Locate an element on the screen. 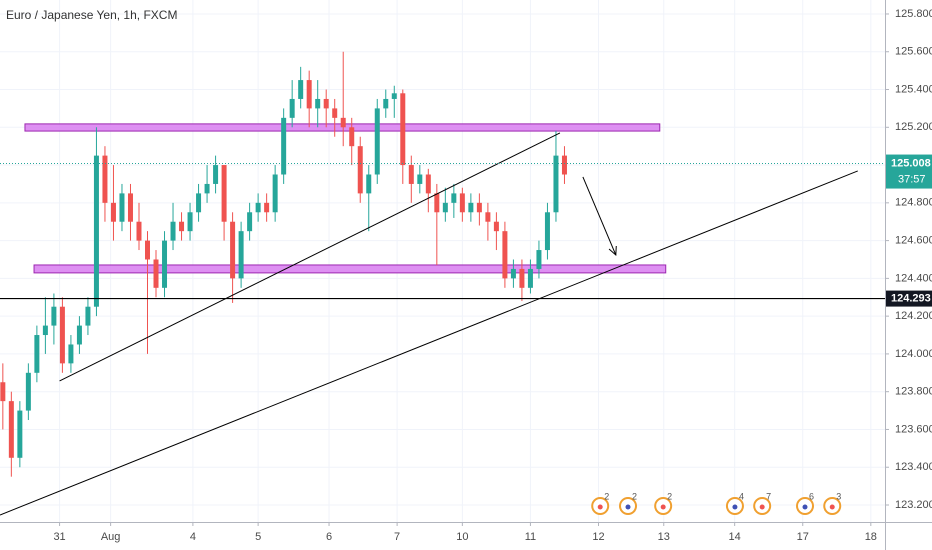 Image resolution: width=932 pixels, height=550 pixels. y-tick-label: 124.400 is located at coordinates (913, 278).